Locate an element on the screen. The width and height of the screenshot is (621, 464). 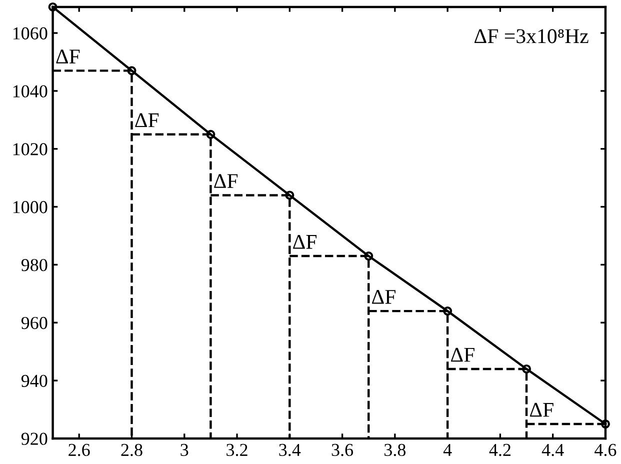
y-tick-label: 920 is located at coordinates (34, 438).